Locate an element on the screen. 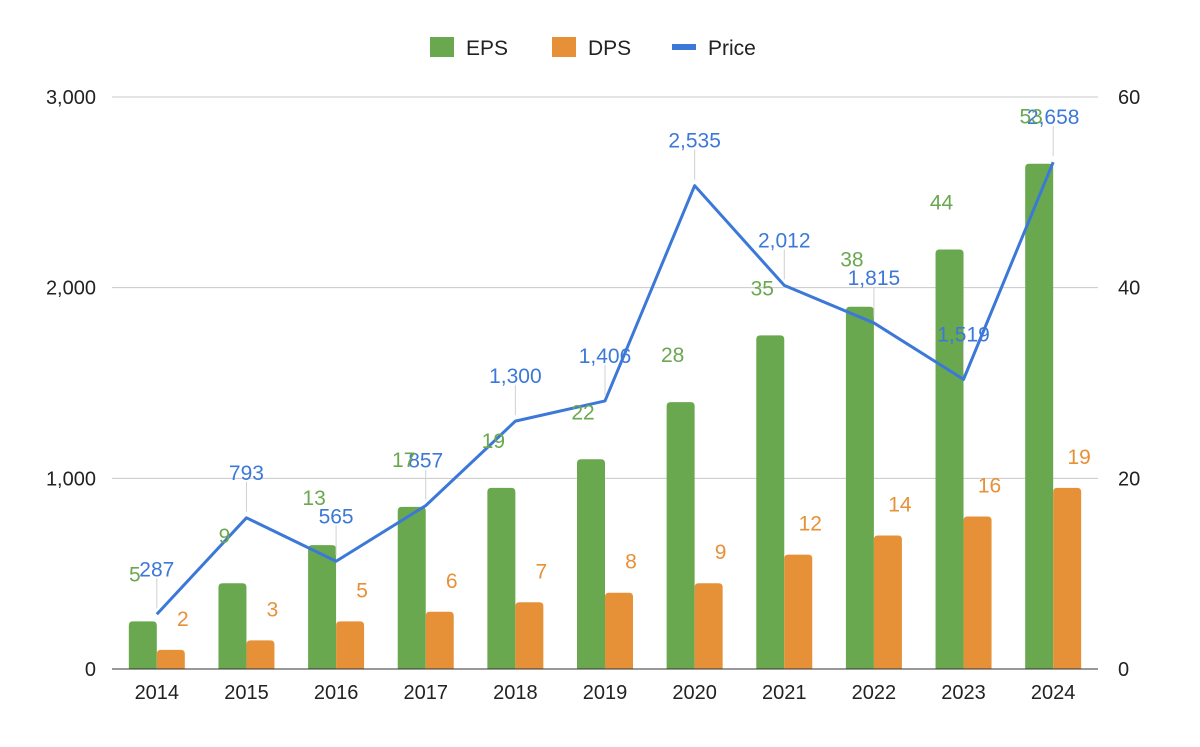  x-axis-tick-label: 2022 is located at coordinates (874, 693).